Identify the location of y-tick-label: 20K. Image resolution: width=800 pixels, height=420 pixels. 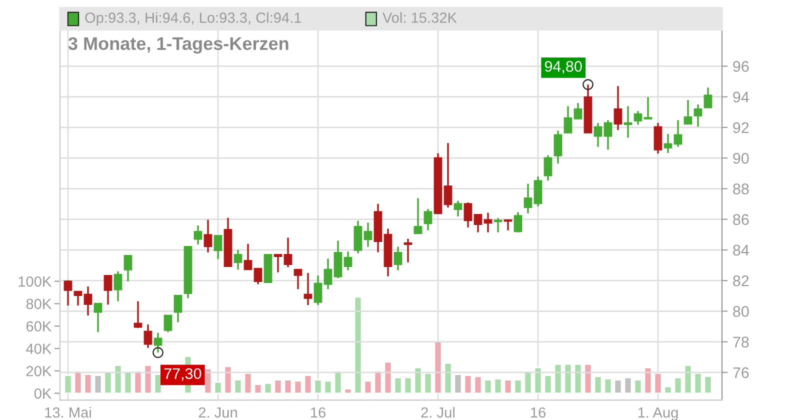
(39, 371).